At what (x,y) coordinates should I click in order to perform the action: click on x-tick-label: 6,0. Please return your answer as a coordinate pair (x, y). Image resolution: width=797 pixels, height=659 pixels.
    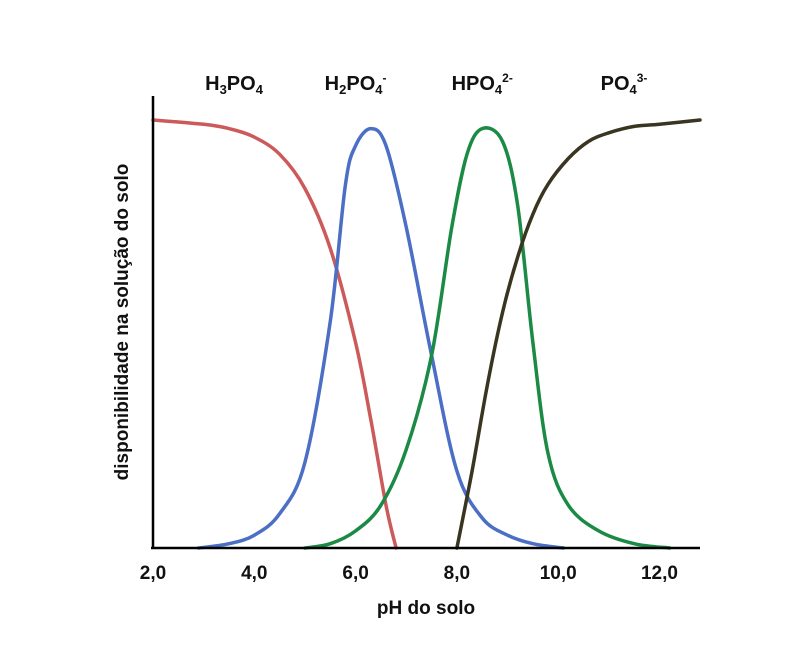
    Looking at the image, I should click on (355, 573).